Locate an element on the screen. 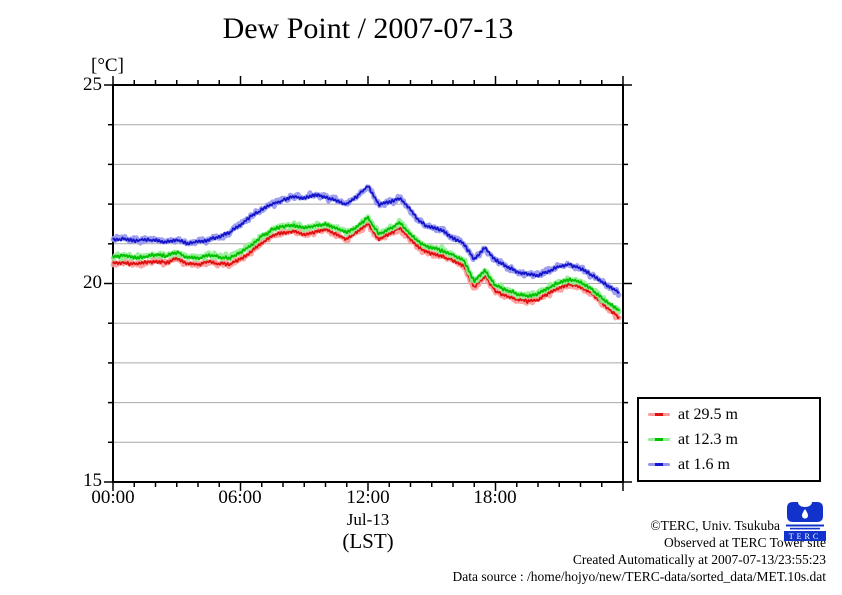  red-line-sample-icon is located at coordinates (659, 414).